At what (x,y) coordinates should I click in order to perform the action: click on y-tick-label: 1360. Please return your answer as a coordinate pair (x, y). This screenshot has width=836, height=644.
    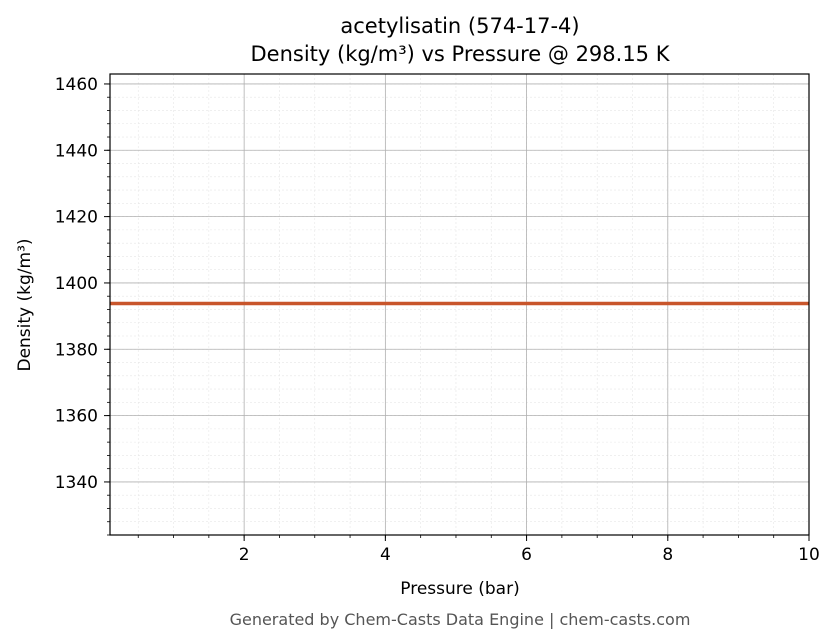
    Looking at the image, I should click on (76, 417).